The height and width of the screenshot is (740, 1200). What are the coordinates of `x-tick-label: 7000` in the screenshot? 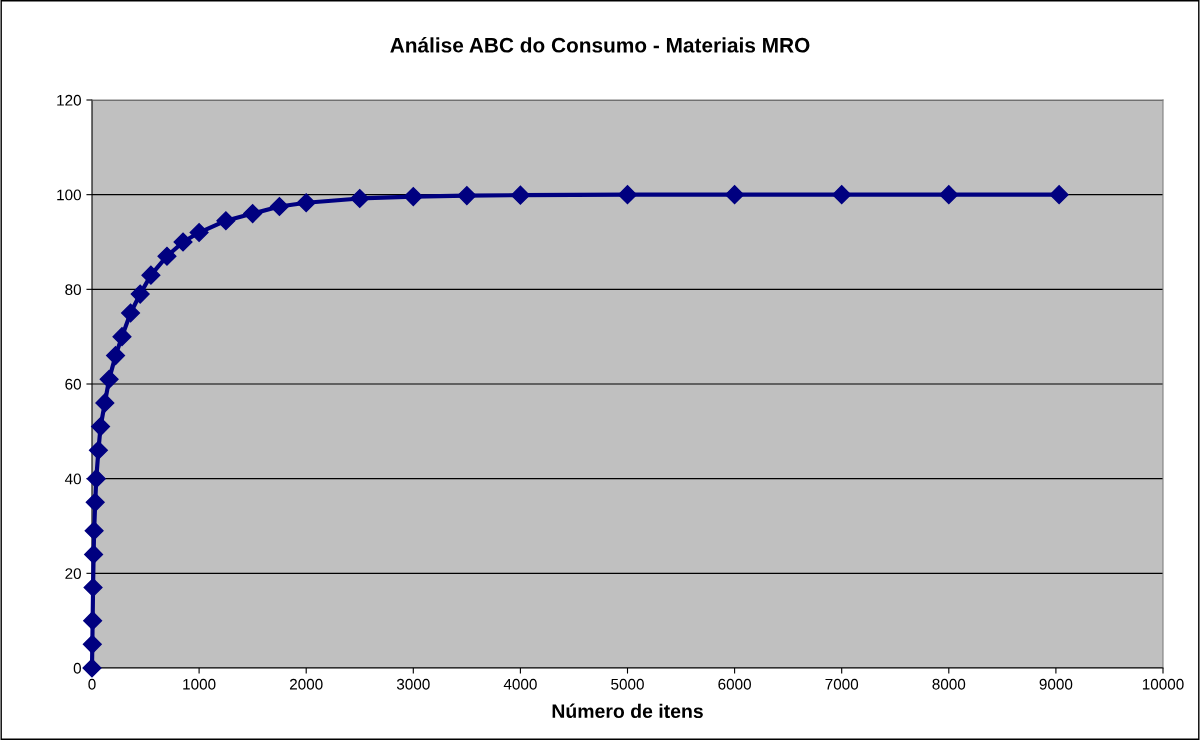 It's located at (842, 684).